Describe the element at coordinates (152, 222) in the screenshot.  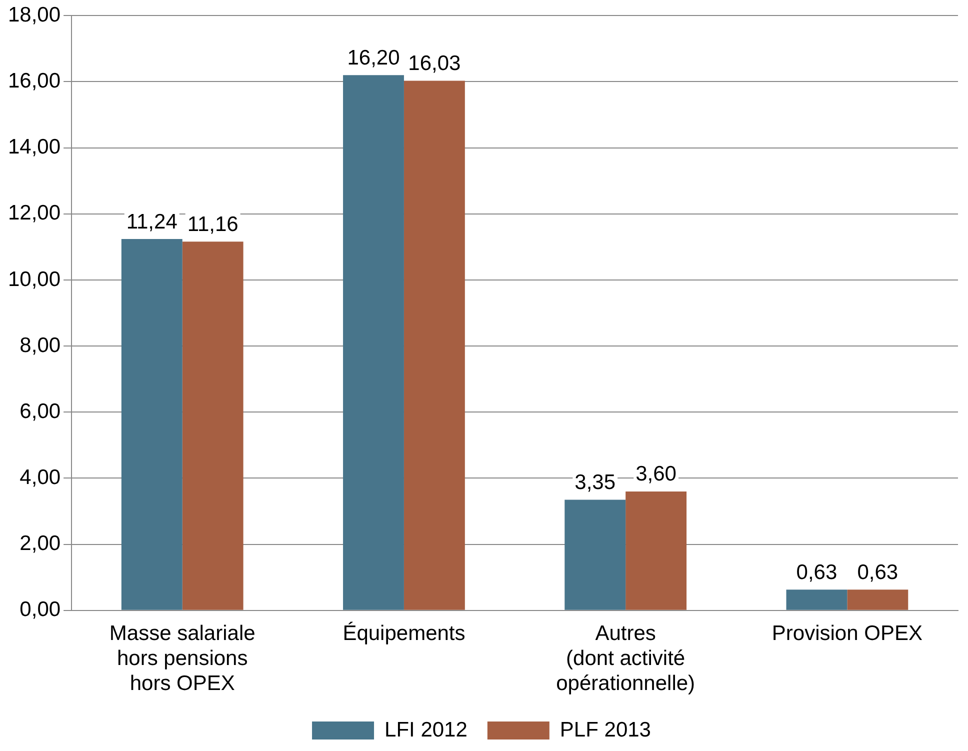
I see `data-label: 11,24` at that location.